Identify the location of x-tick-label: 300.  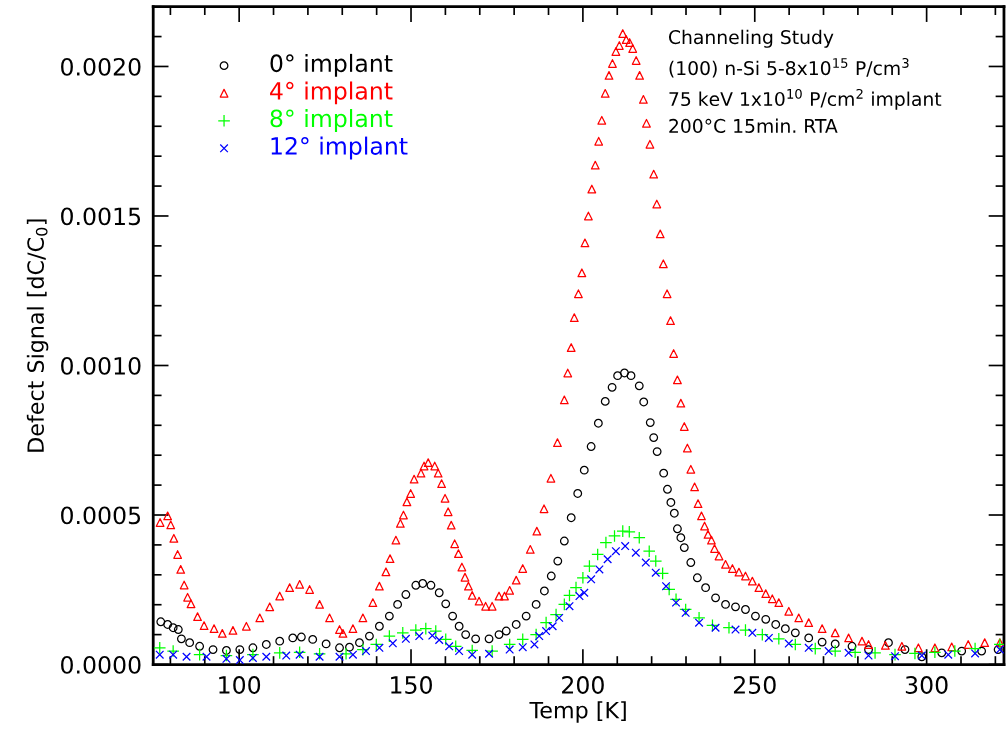
(926, 685).